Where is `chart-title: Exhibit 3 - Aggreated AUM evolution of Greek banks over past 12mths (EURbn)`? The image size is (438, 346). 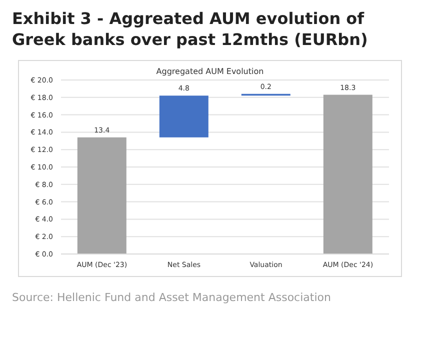 chart-title: Exhibit 3 - Aggreated AUM evolution of Greek banks over past 12mths (EURbn) is located at coordinates (190, 29).